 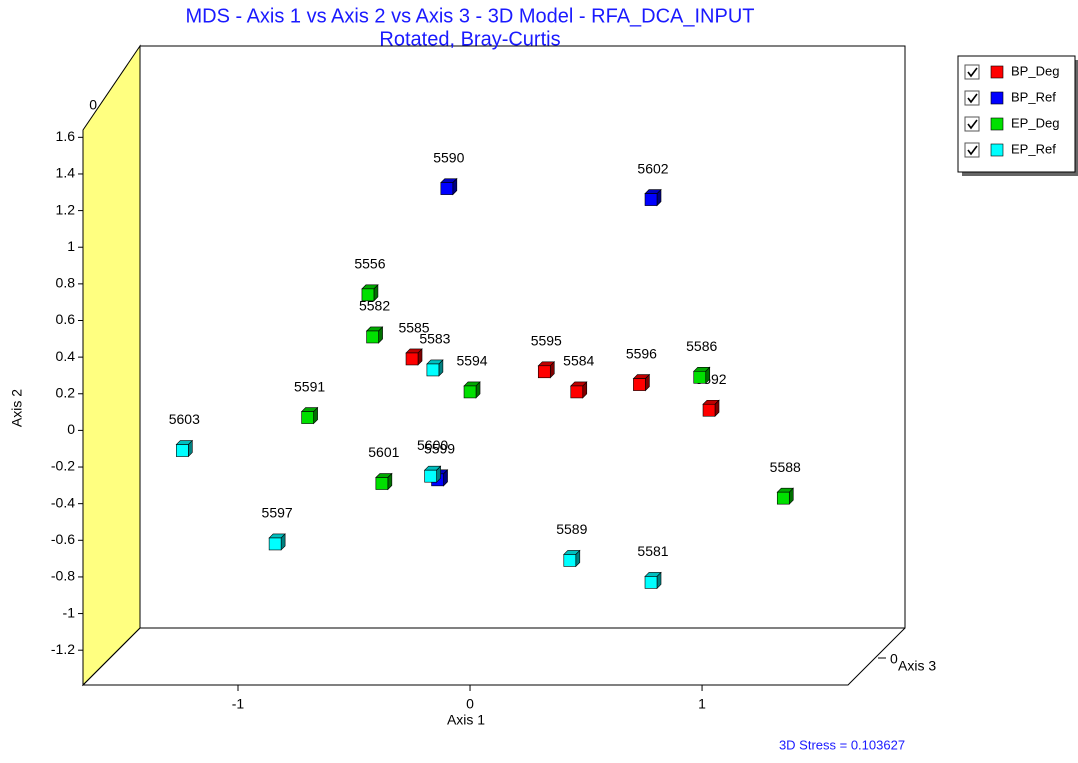 What do you see at coordinates (493, 656) in the screenshot?
I see `floor-frame` at bounding box center [493, 656].